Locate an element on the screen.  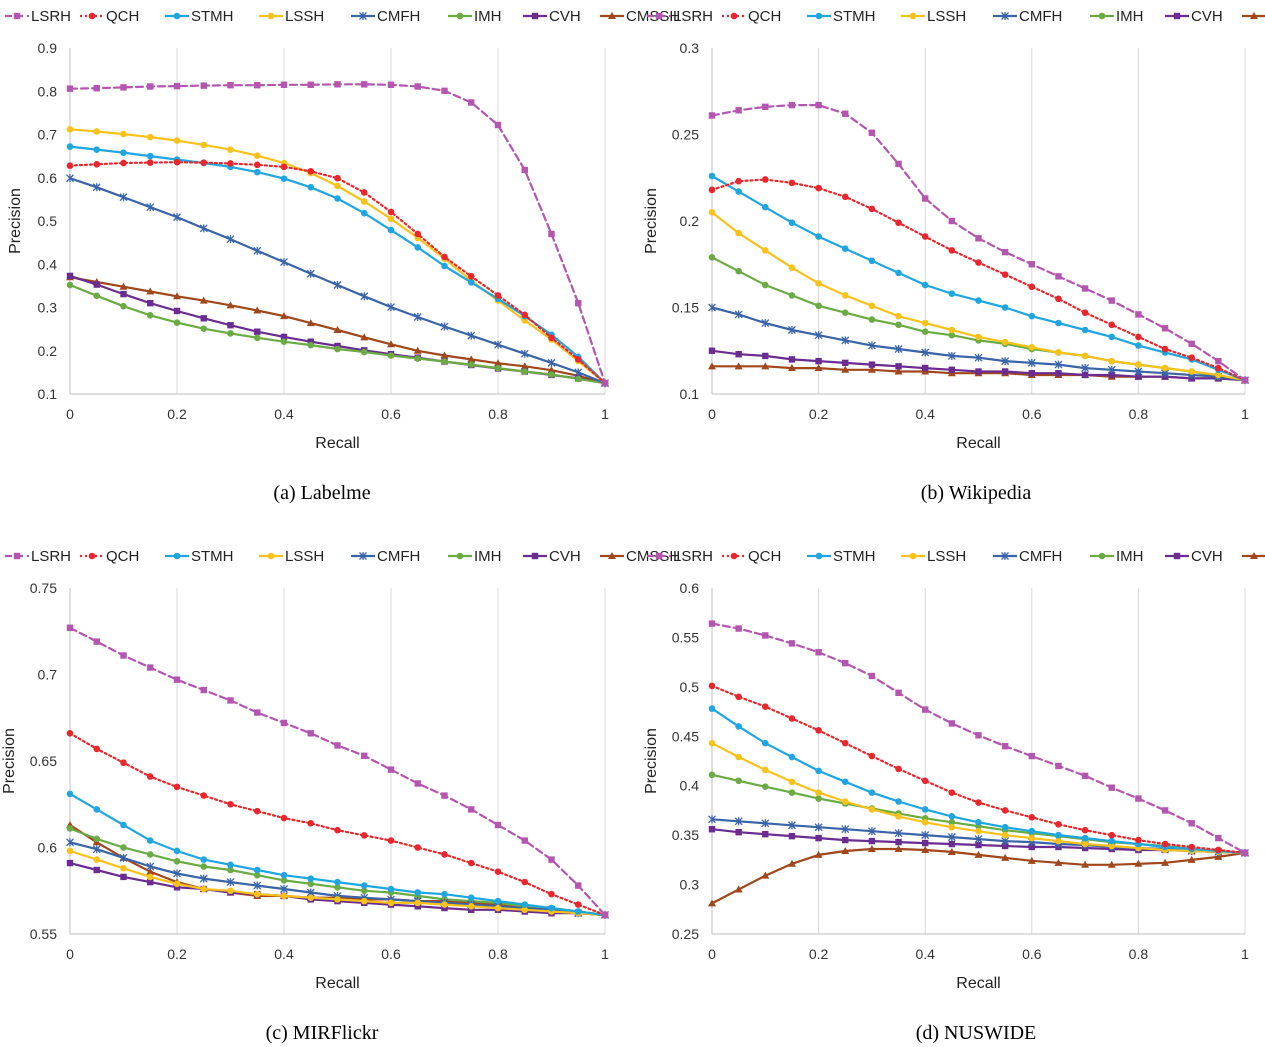
x-tick-label: 0.6 is located at coordinates (391, 414).